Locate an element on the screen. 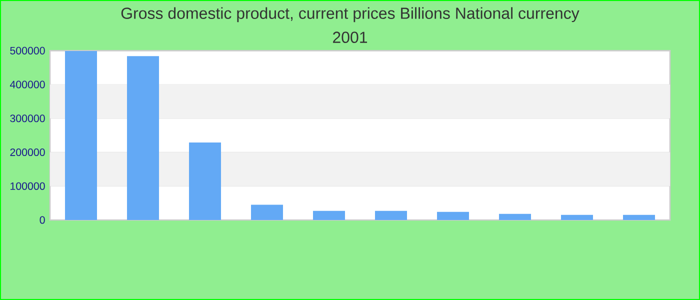 This screenshot has height=300, width=700. chart-title: Gross domestic product, current prices Billions National currency is located at coordinates (350, 14).